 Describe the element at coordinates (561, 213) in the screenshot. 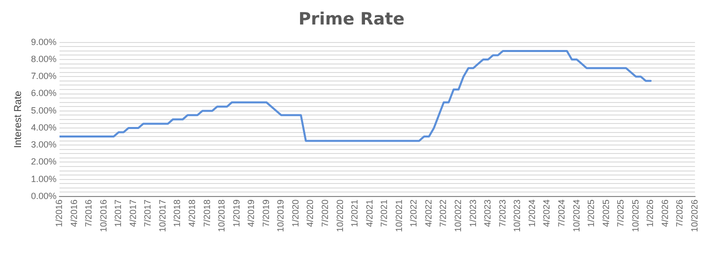

I see `x-tick-label: 7/2024` at that location.